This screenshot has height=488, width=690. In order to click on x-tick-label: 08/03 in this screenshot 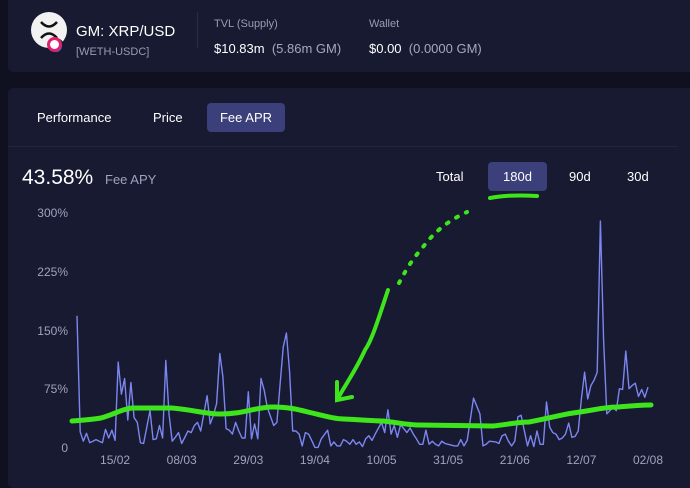, I will do `click(181, 460)`.